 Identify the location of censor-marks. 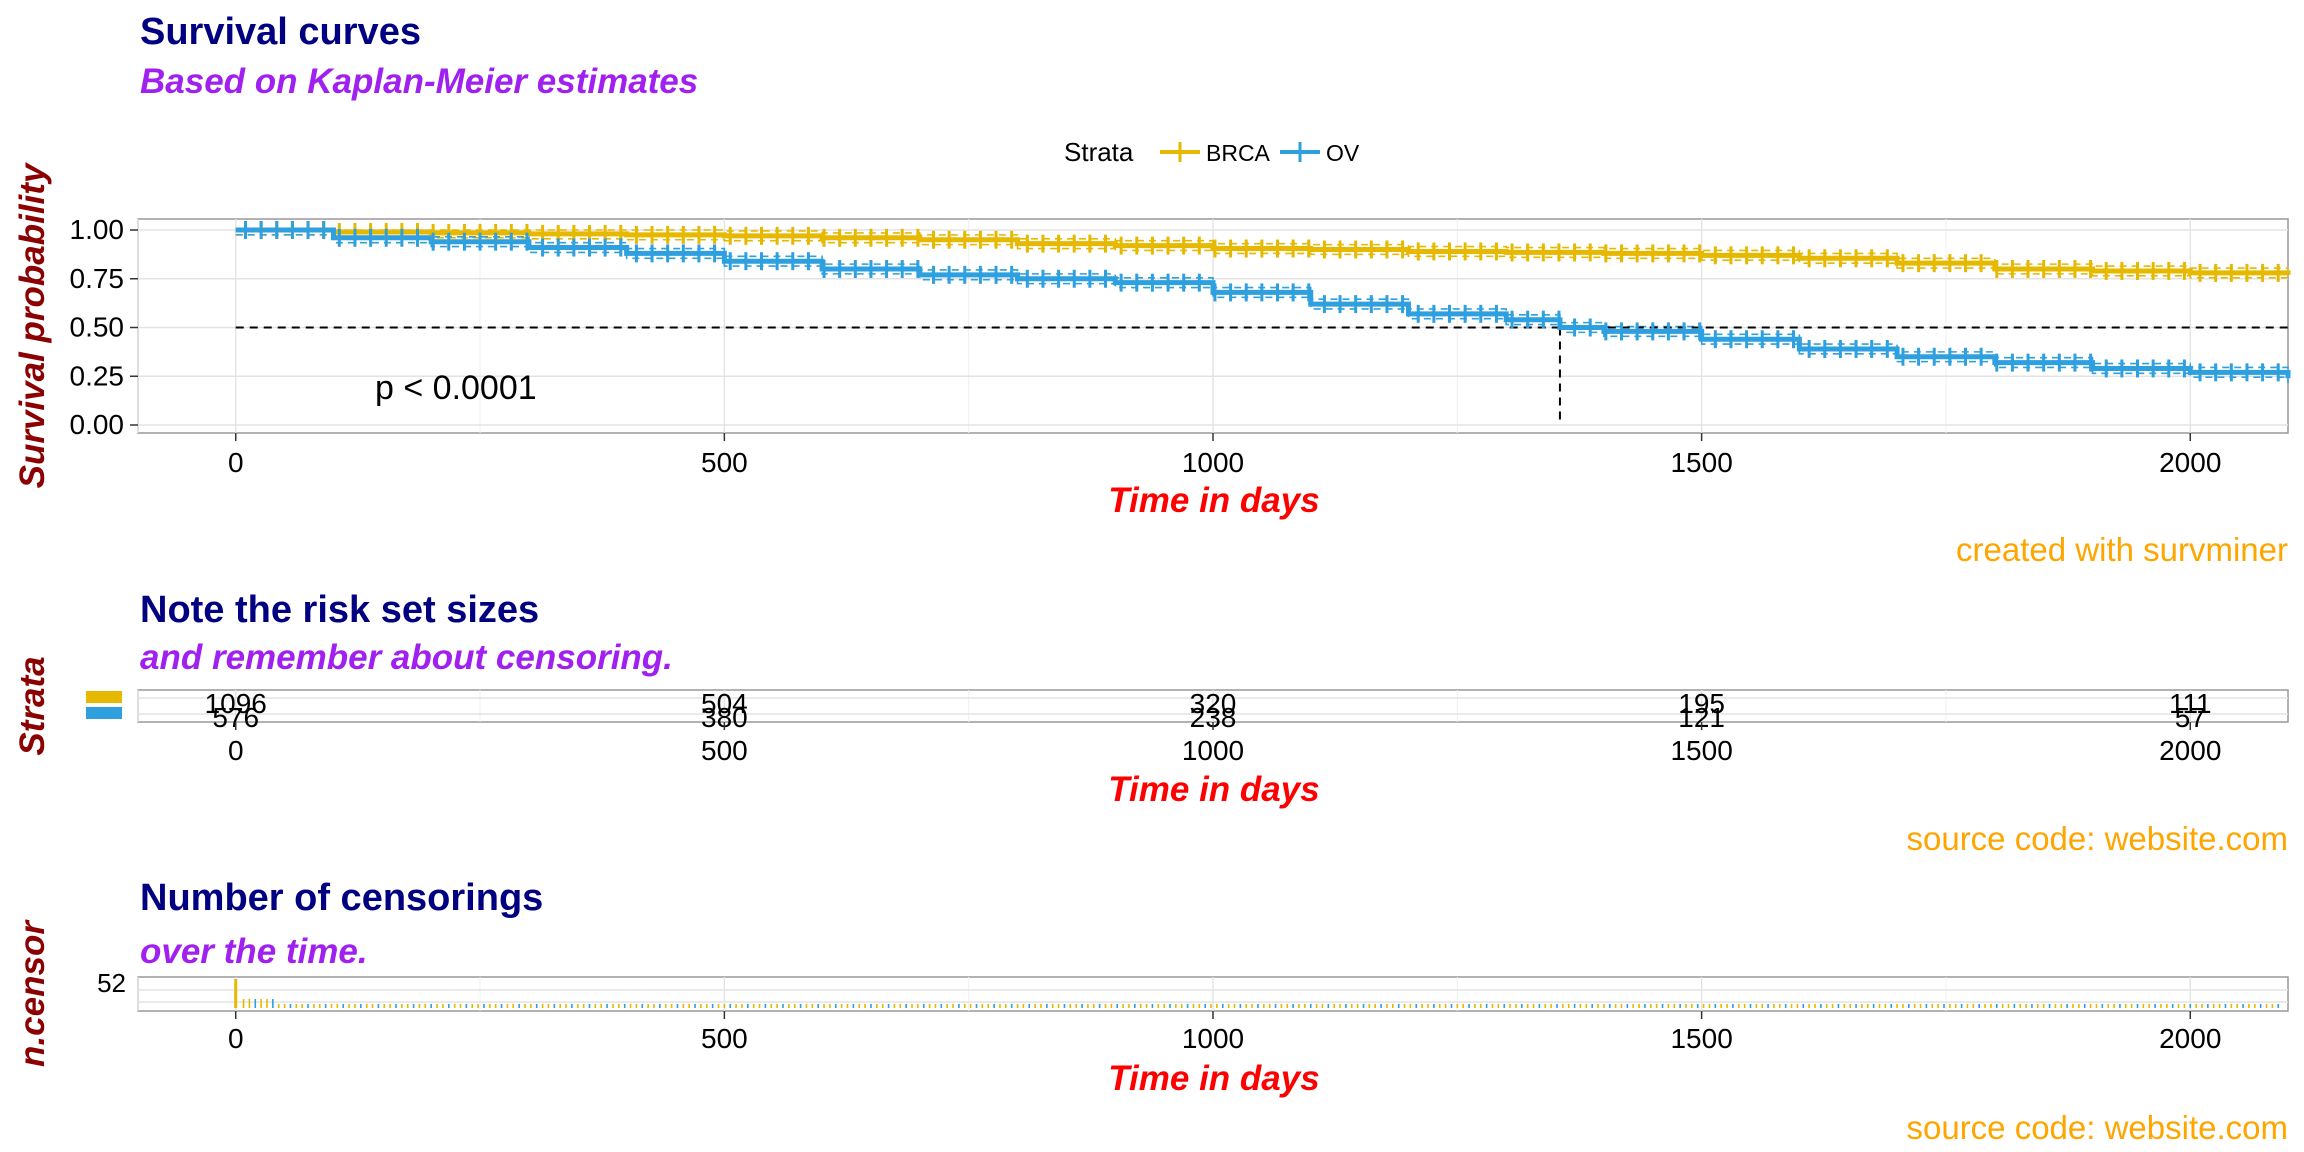
(1262, 301).